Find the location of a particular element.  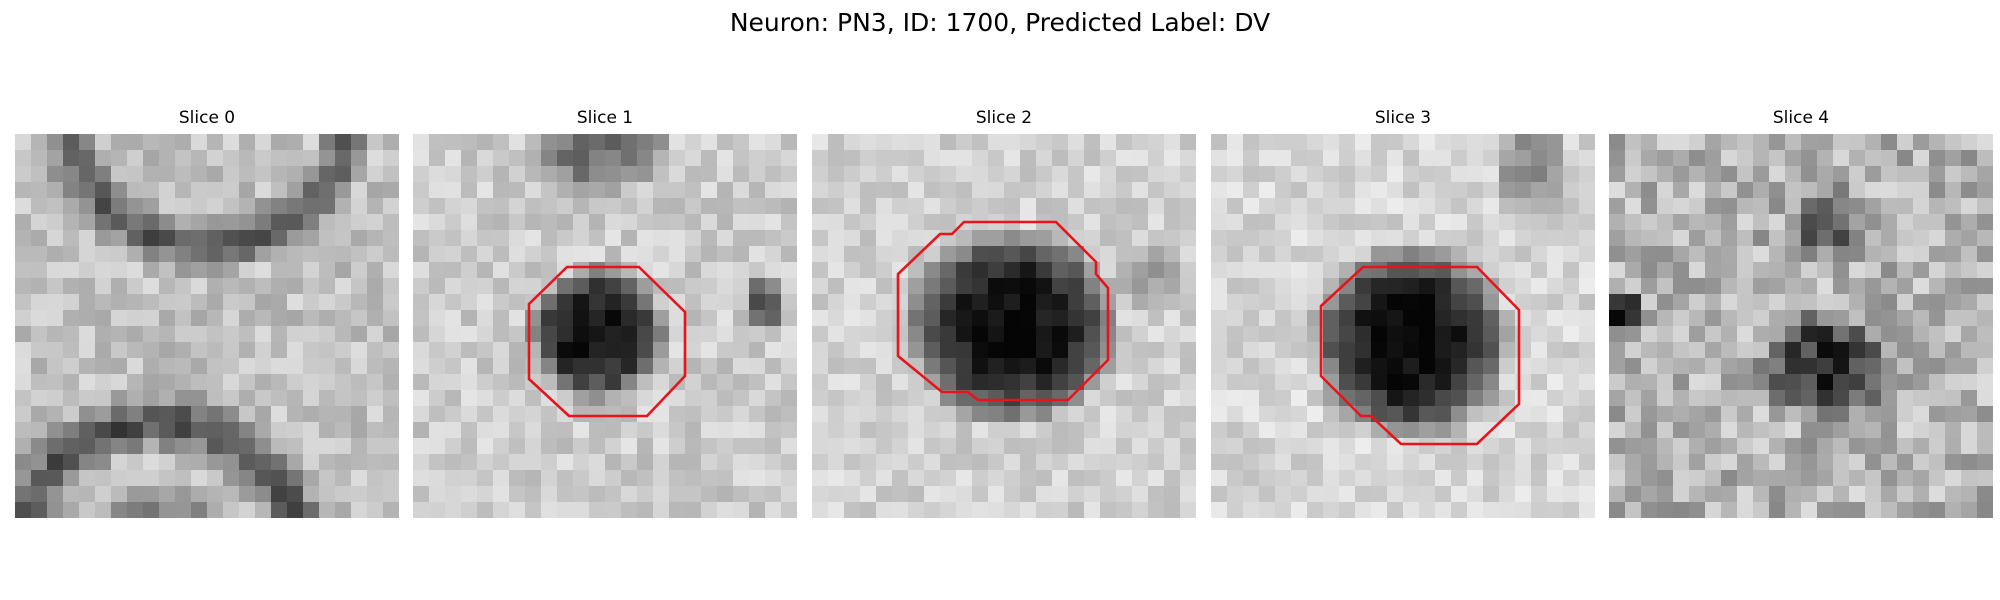

slice-title: Slice 1 is located at coordinates (605, 118).